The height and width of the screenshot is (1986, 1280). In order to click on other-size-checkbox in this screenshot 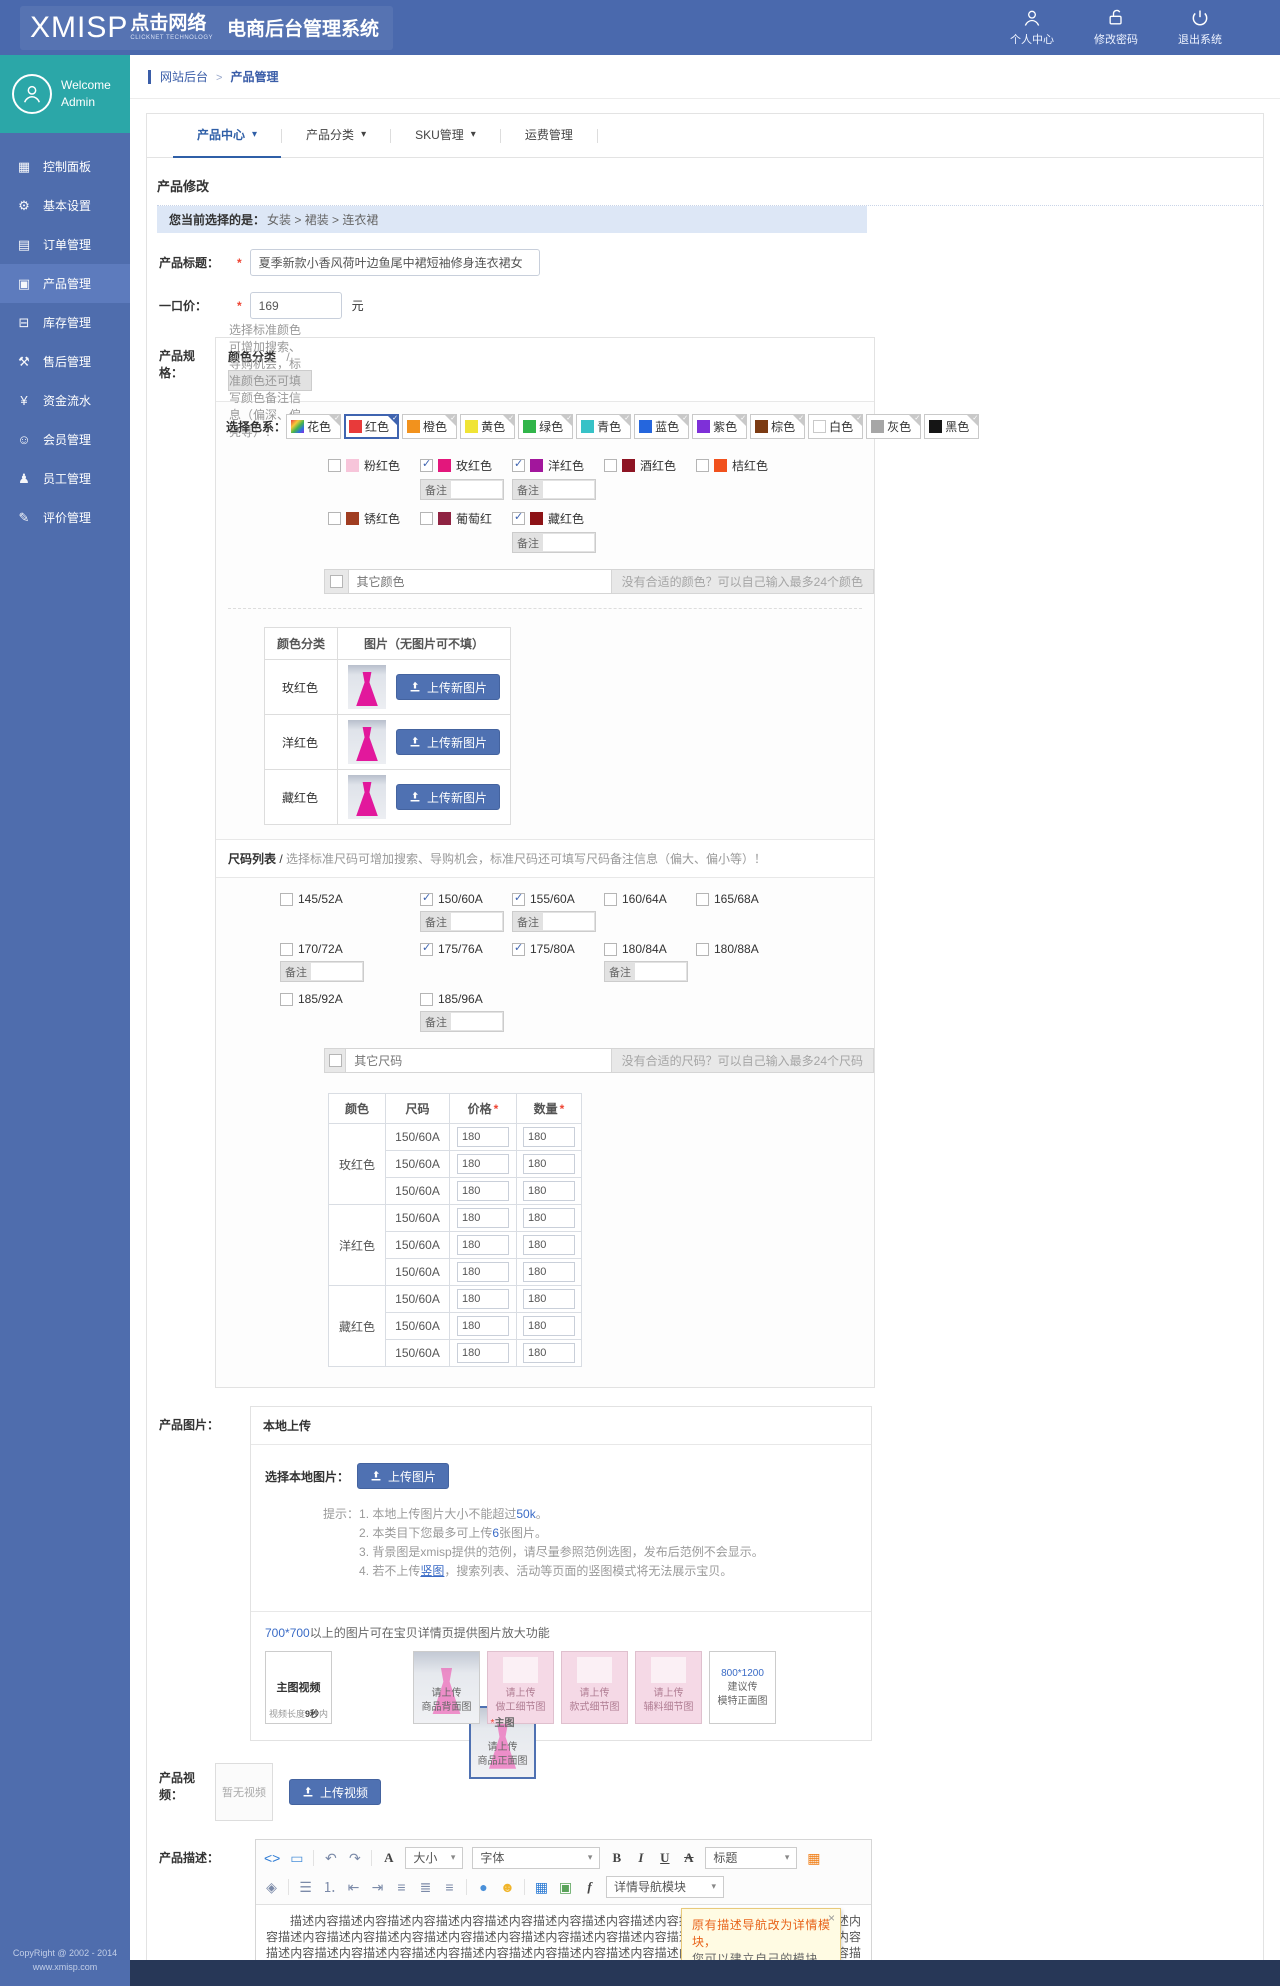, I will do `click(335, 1060)`.